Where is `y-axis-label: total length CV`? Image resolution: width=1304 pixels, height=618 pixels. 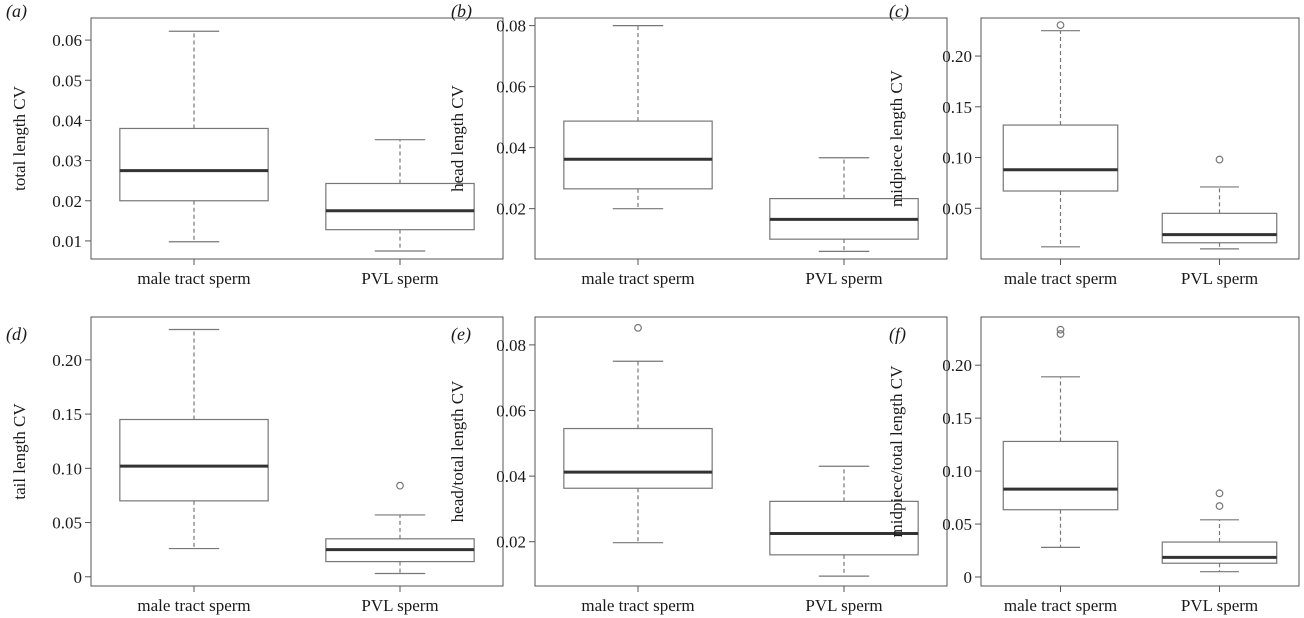
y-axis-label: total length CV is located at coordinates (19, 138).